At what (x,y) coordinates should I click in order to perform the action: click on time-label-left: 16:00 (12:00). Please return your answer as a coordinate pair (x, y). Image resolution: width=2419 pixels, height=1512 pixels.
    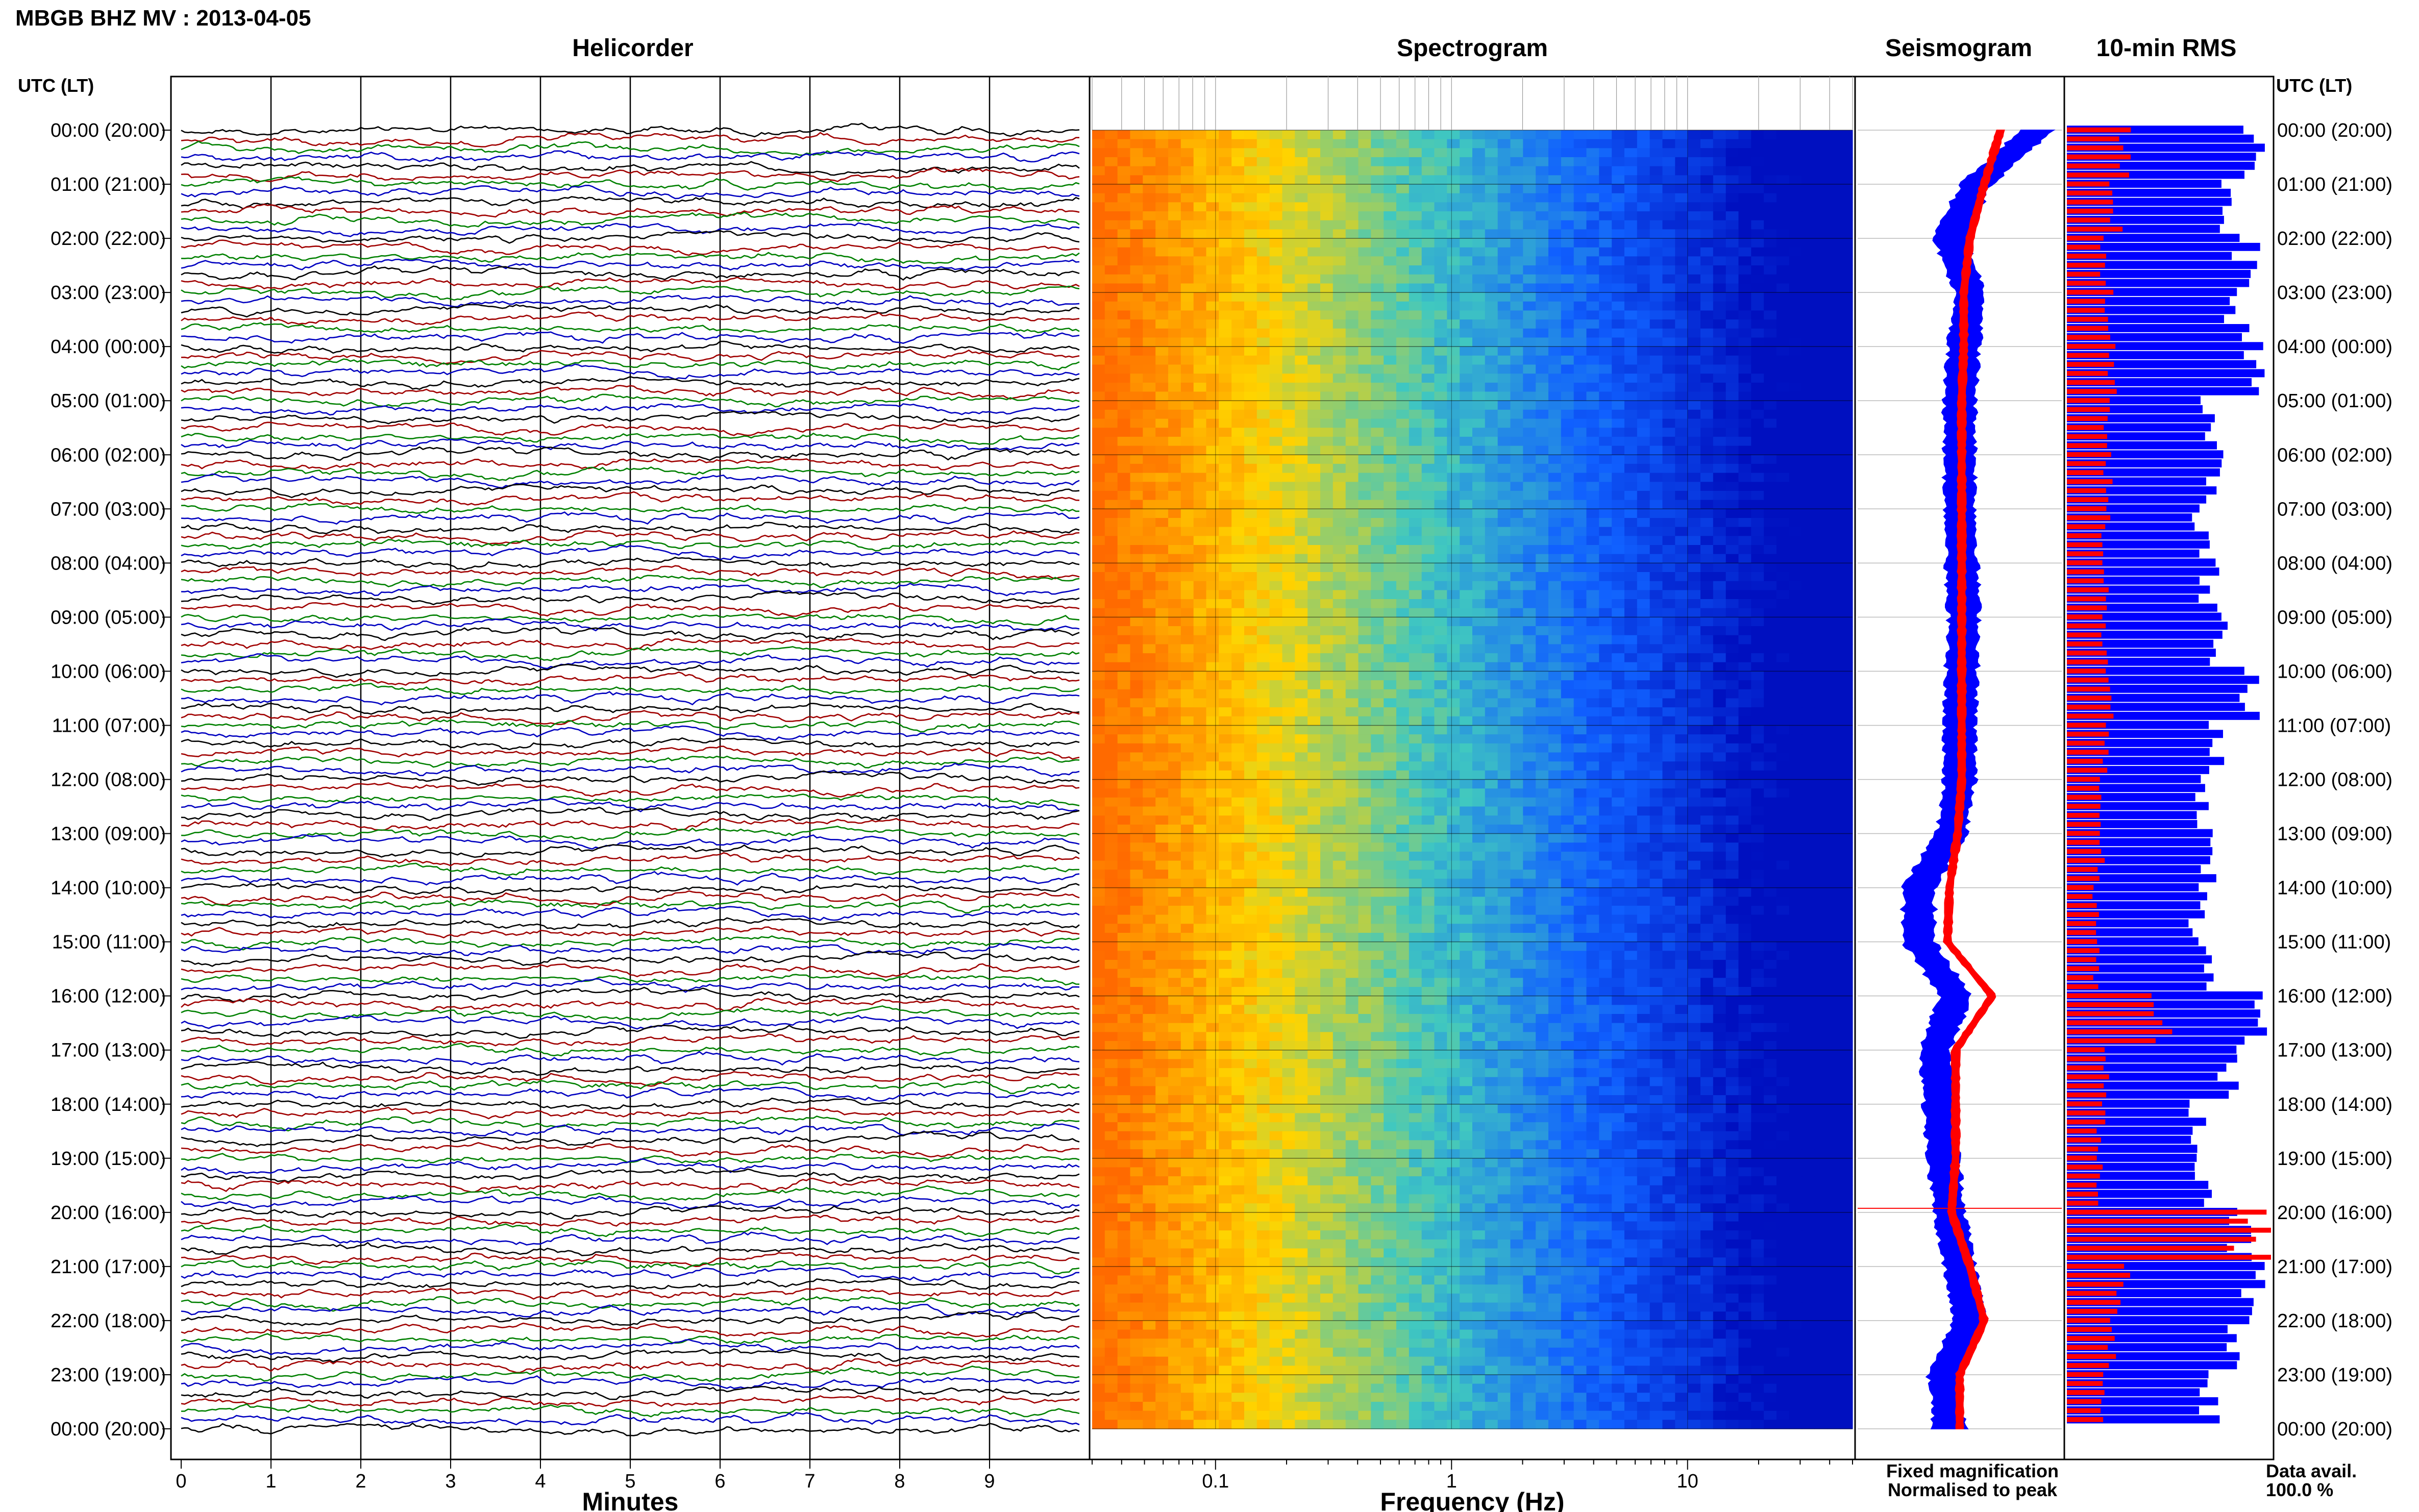
    Looking at the image, I should click on (108, 996).